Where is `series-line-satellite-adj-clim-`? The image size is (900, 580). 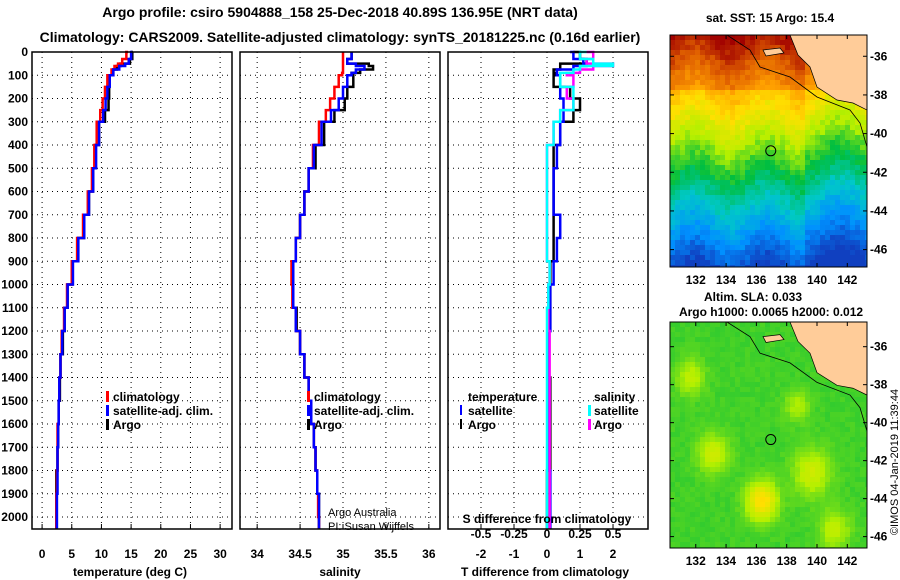
series-line-satellite-adj-clim- is located at coordinates (94, 289).